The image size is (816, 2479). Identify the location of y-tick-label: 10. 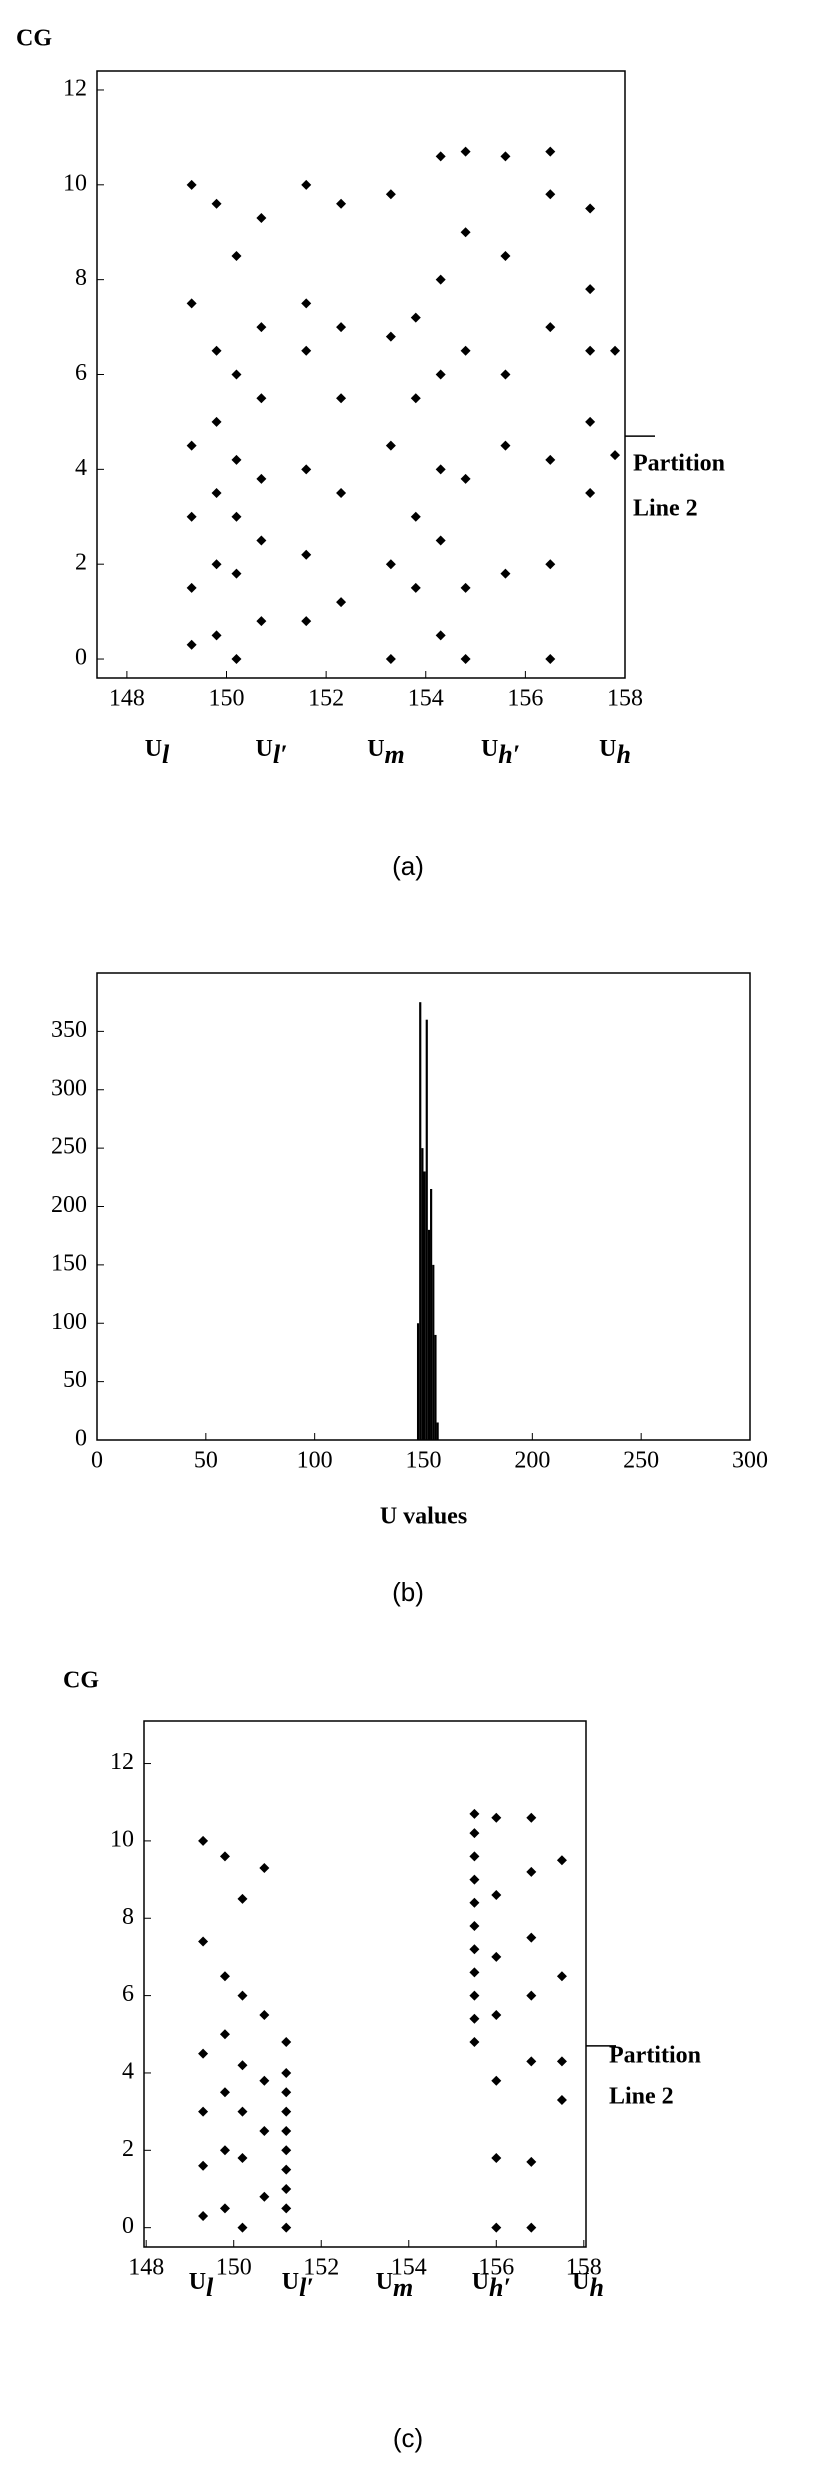
(75, 183).